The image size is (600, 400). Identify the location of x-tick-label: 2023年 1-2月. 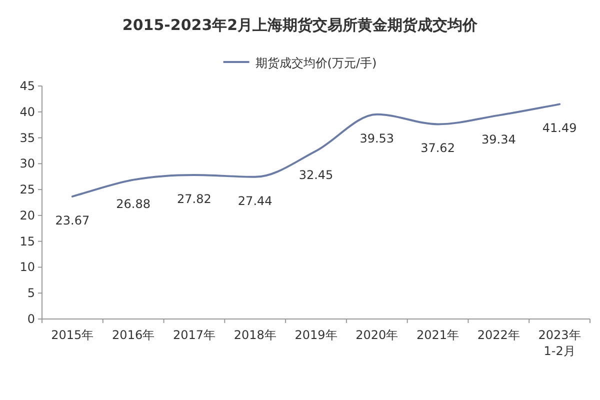
(559, 343).